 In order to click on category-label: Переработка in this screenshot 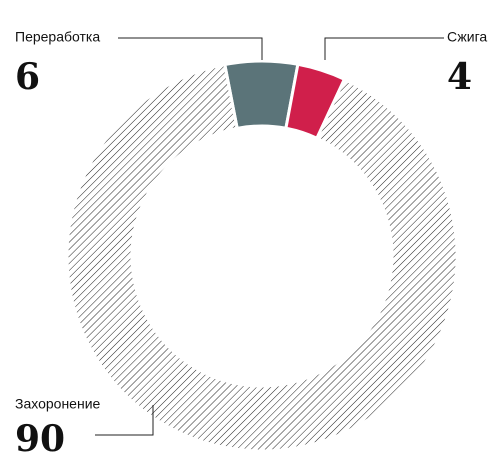, I will do `click(57, 37)`.